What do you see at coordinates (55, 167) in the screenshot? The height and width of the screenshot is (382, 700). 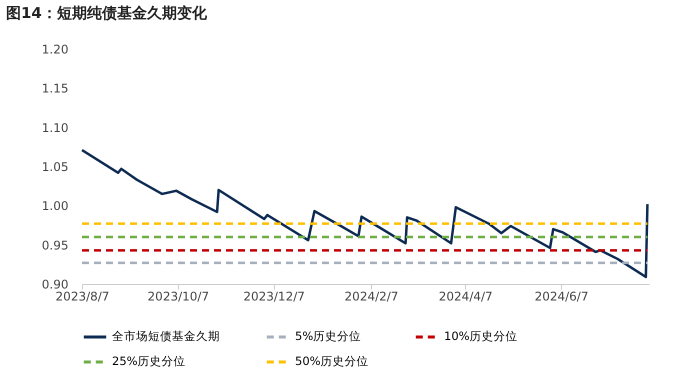 I see `y-tick-label: 1.05` at bounding box center [55, 167].